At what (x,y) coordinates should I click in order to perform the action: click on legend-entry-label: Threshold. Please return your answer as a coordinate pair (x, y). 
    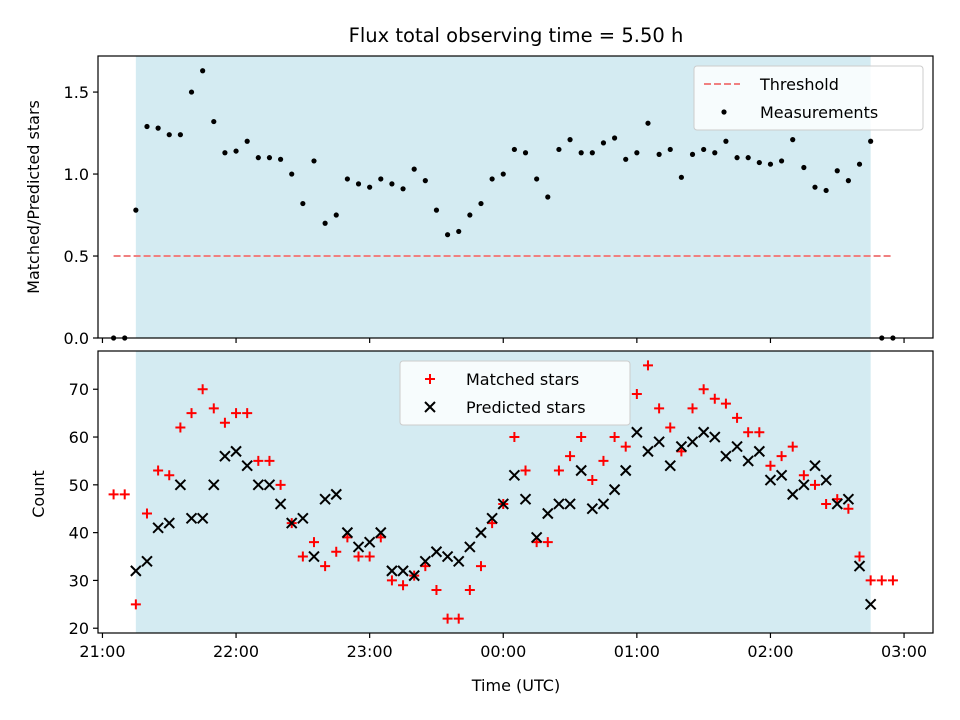
    Looking at the image, I should click on (799, 84).